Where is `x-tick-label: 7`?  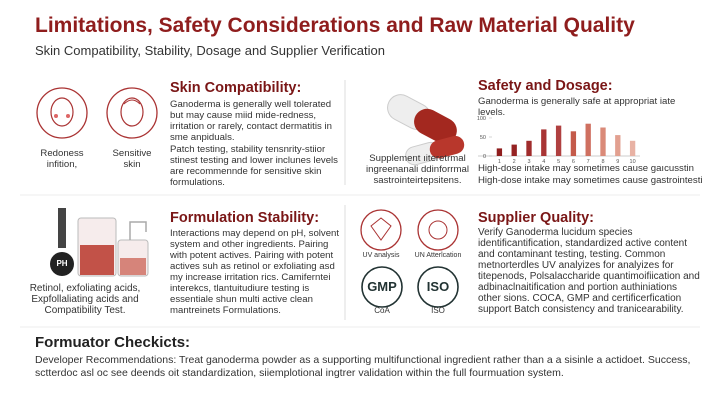 x-tick-label: 7 is located at coordinates (588, 162).